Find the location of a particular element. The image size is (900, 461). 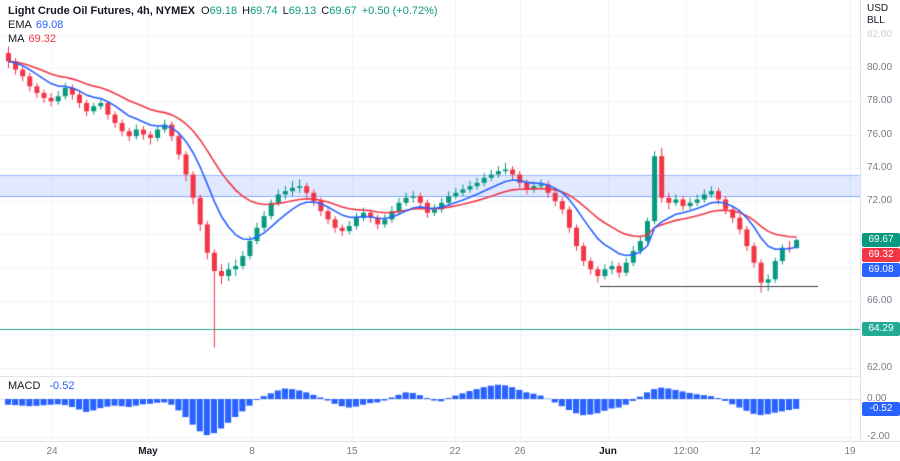

price-axis-label: 74.00 is located at coordinates (880, 167).